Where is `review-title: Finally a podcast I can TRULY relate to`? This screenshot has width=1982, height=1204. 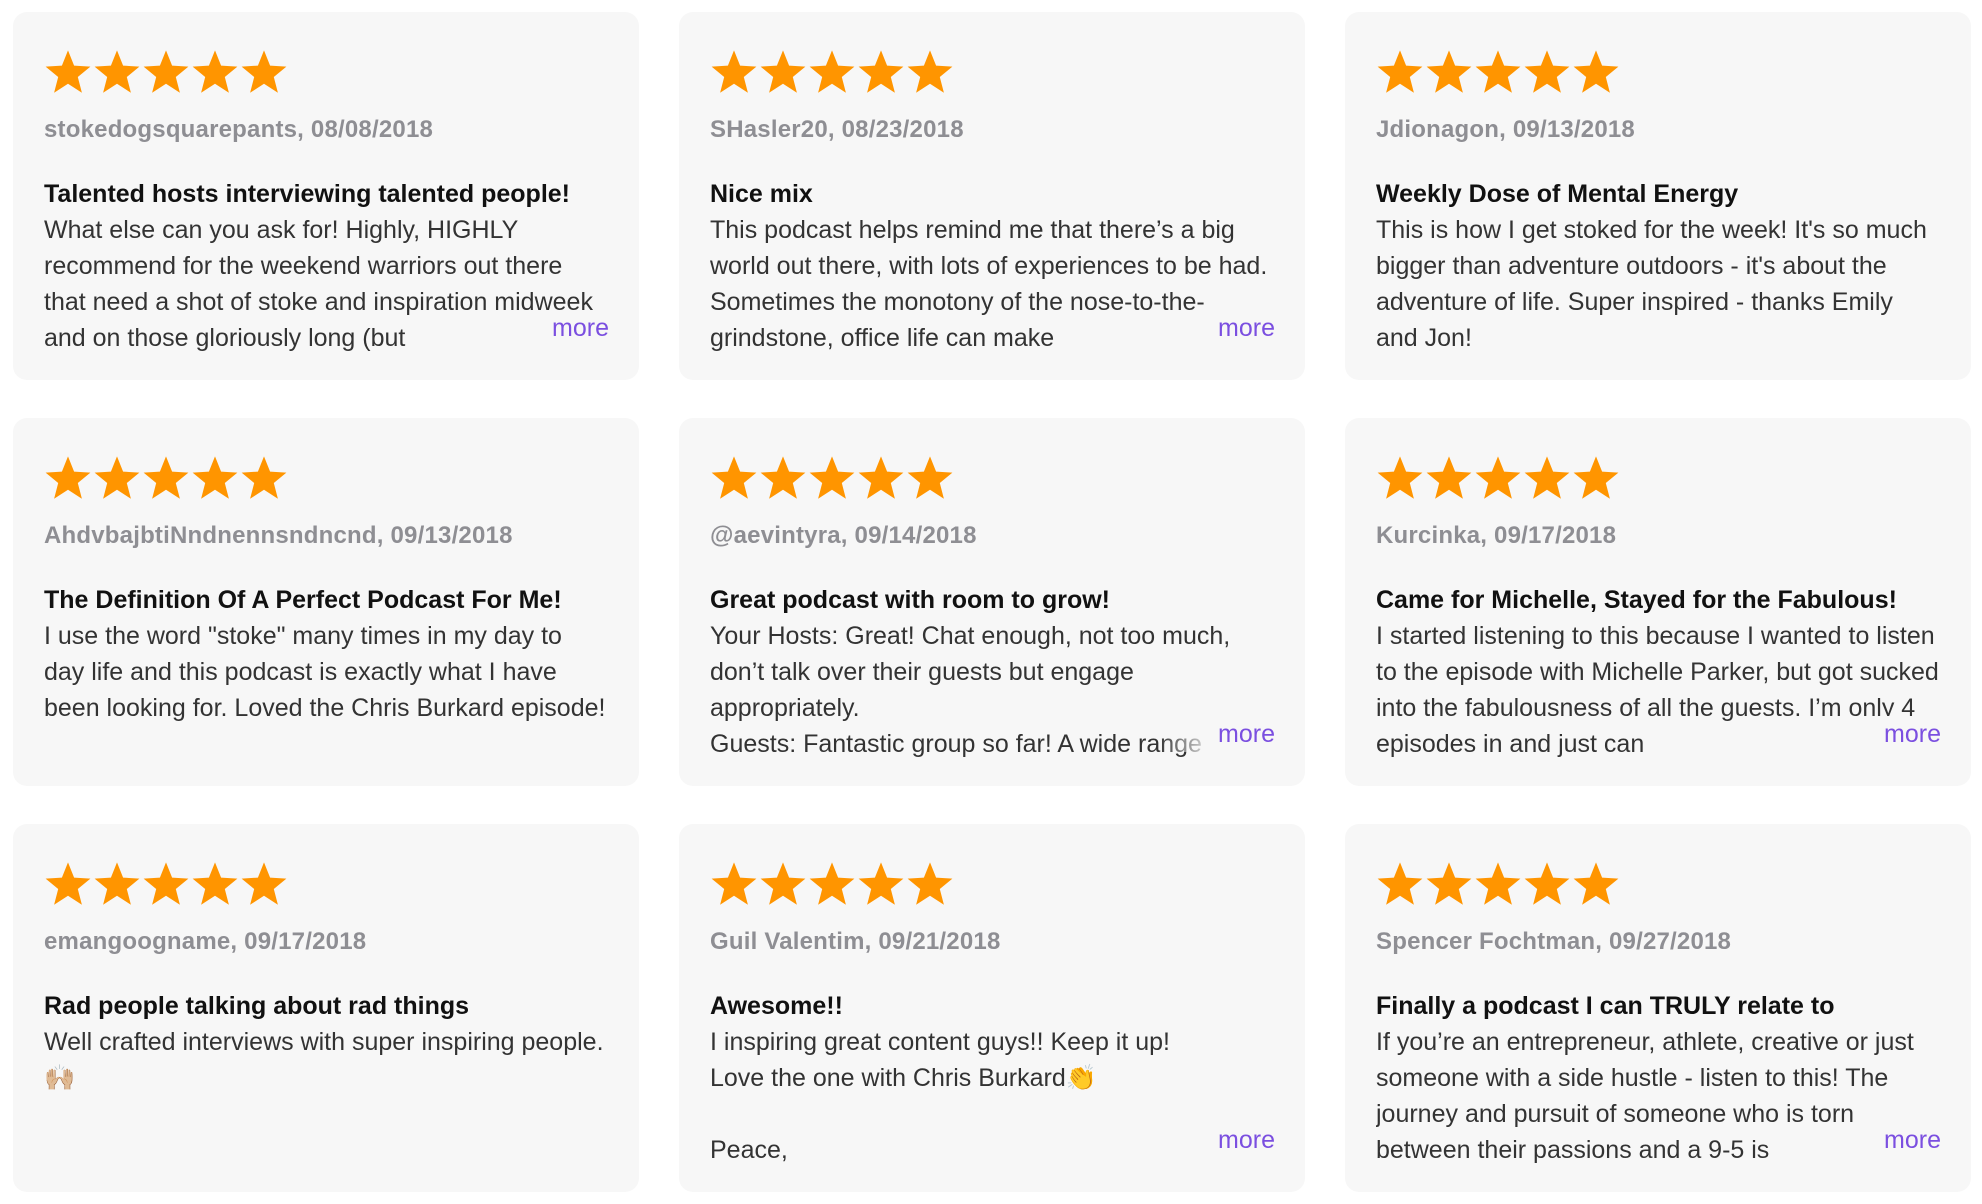
review-title: Finally a podcast I can TRULY relate to is located at coordinates (1605, 1006).